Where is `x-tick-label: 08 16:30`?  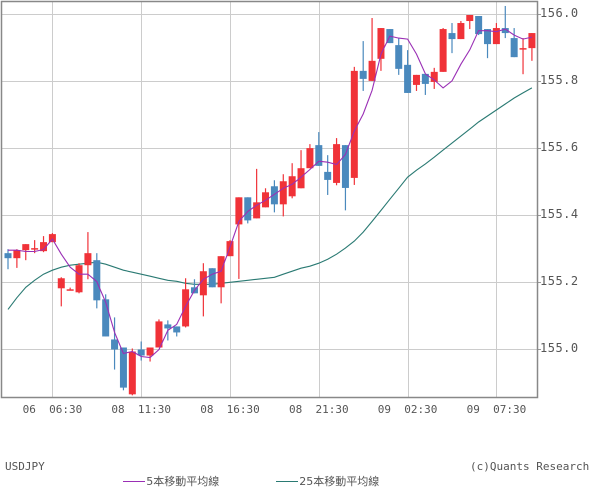
x-tick-label: 08 16:30 is located at coordinates (230, 409).